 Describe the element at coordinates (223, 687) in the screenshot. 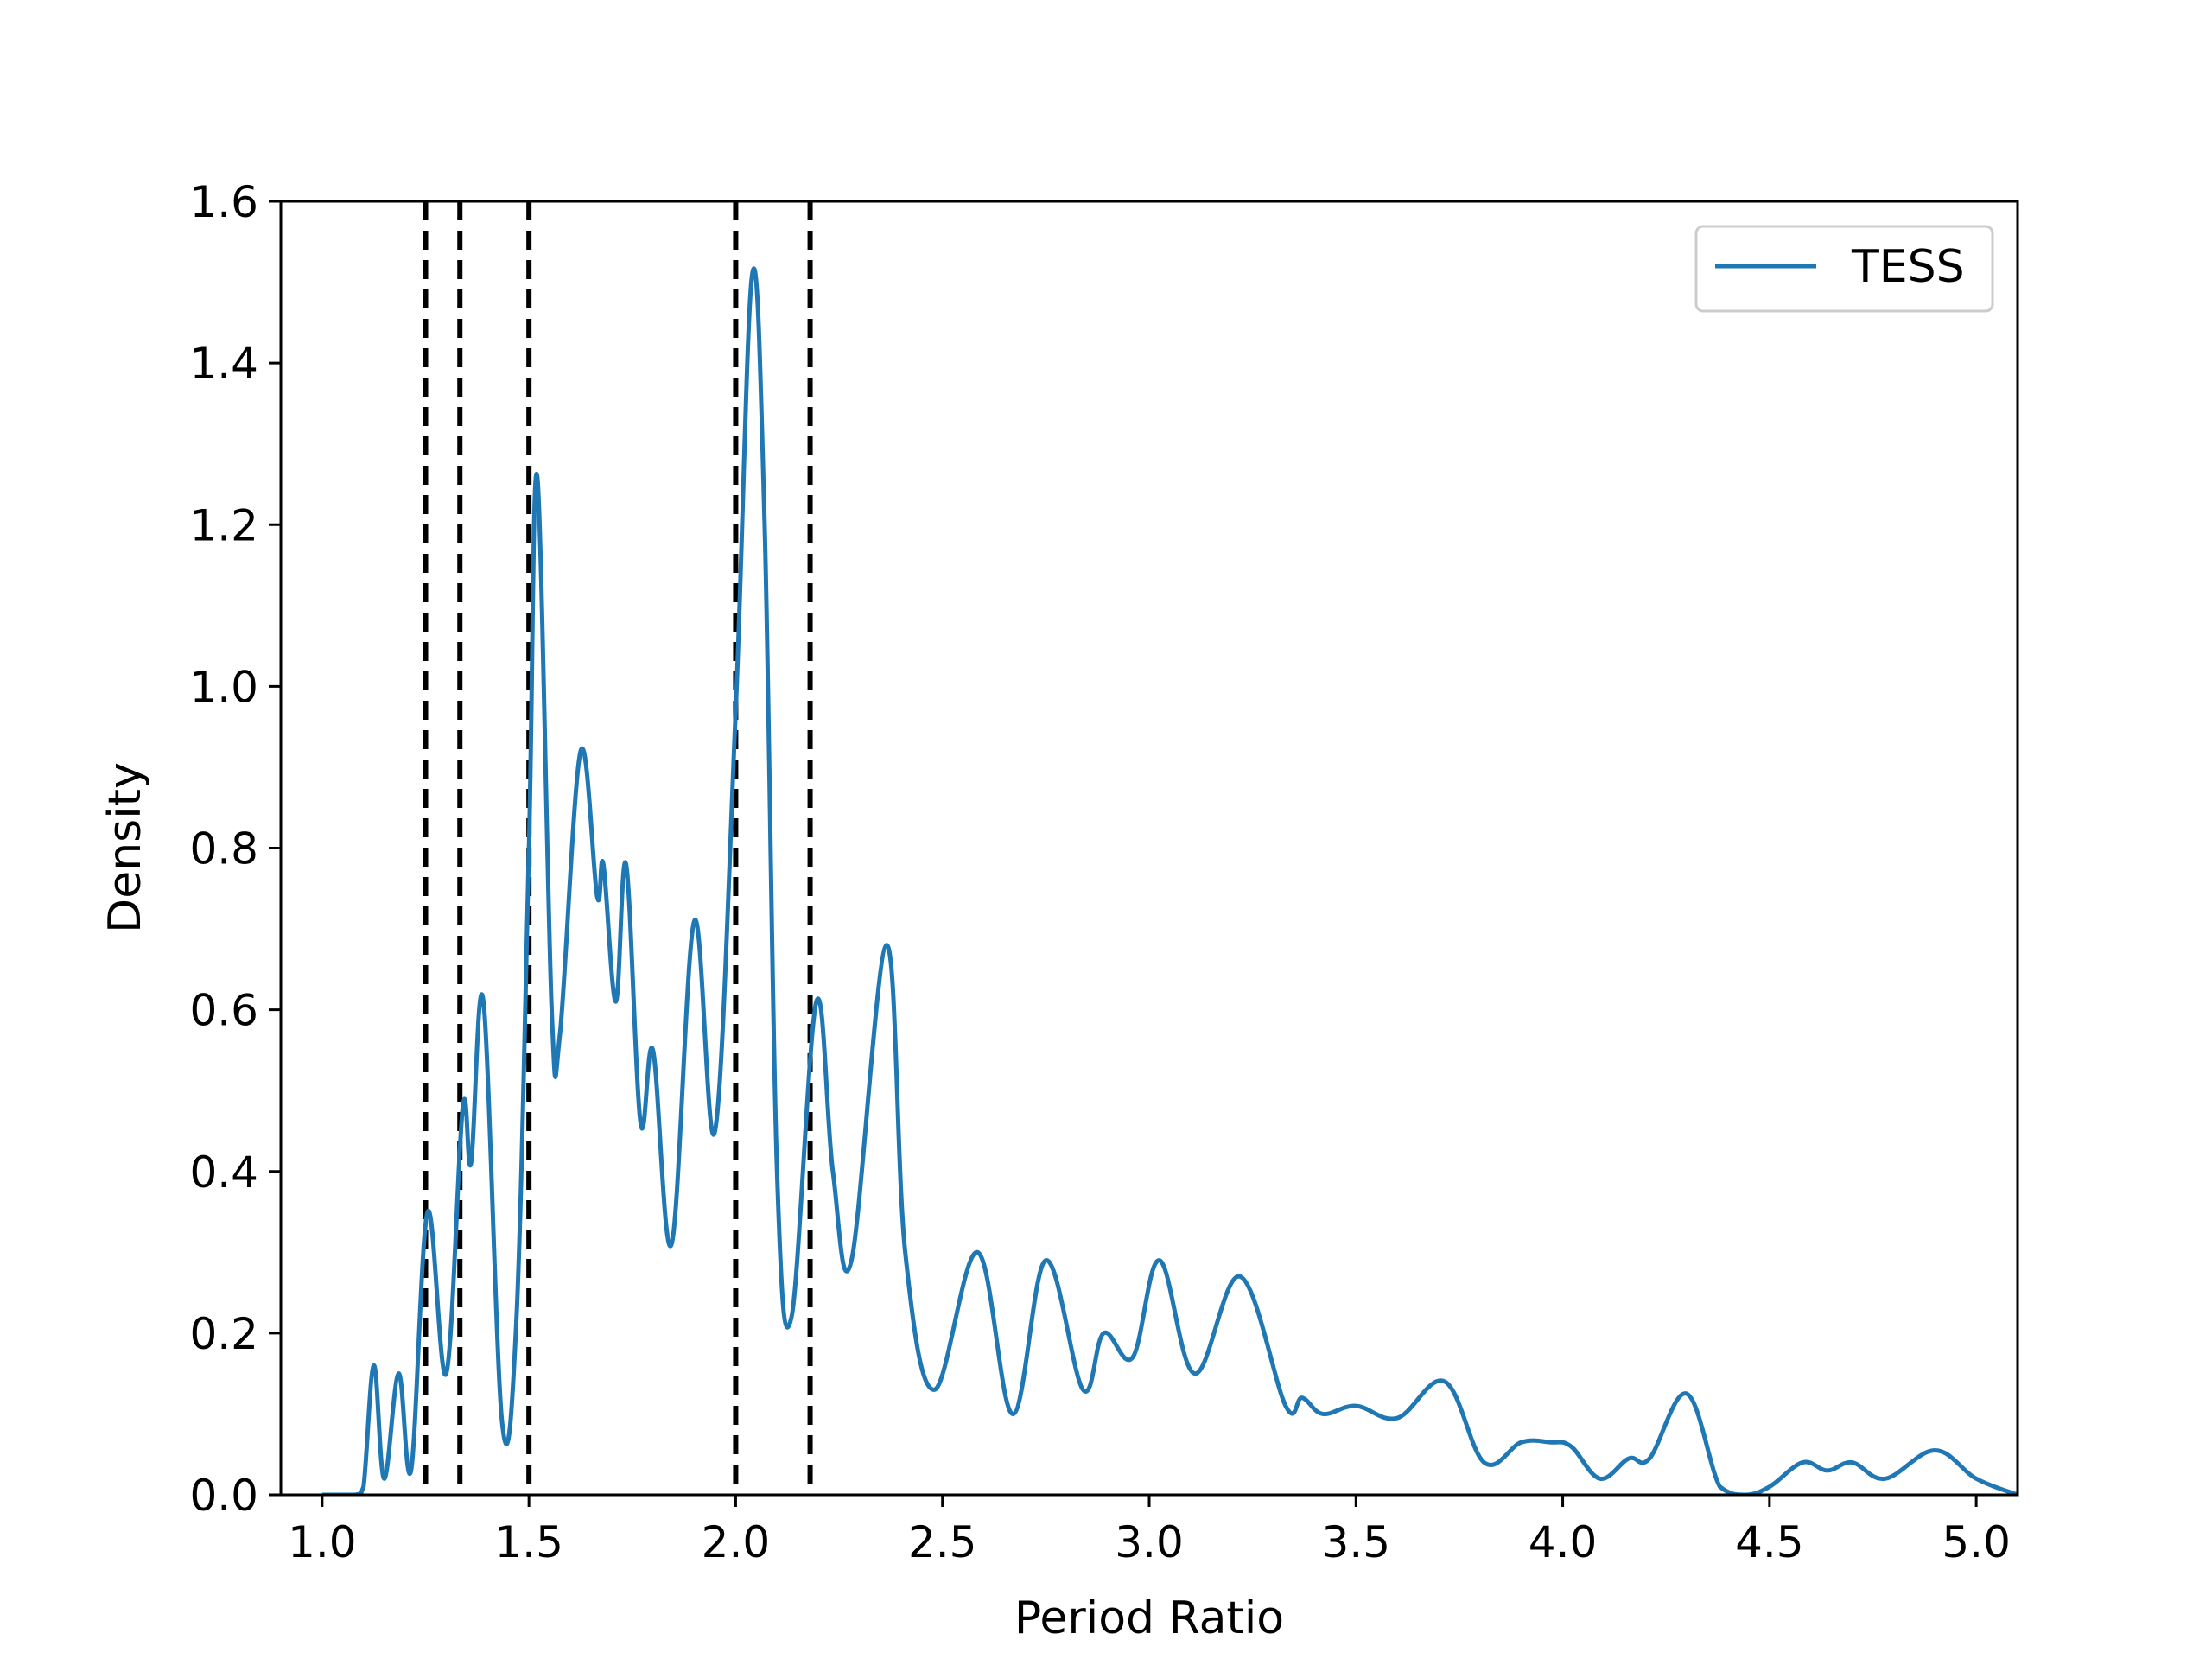

I see `y-tick-label: 1.0` at that location.